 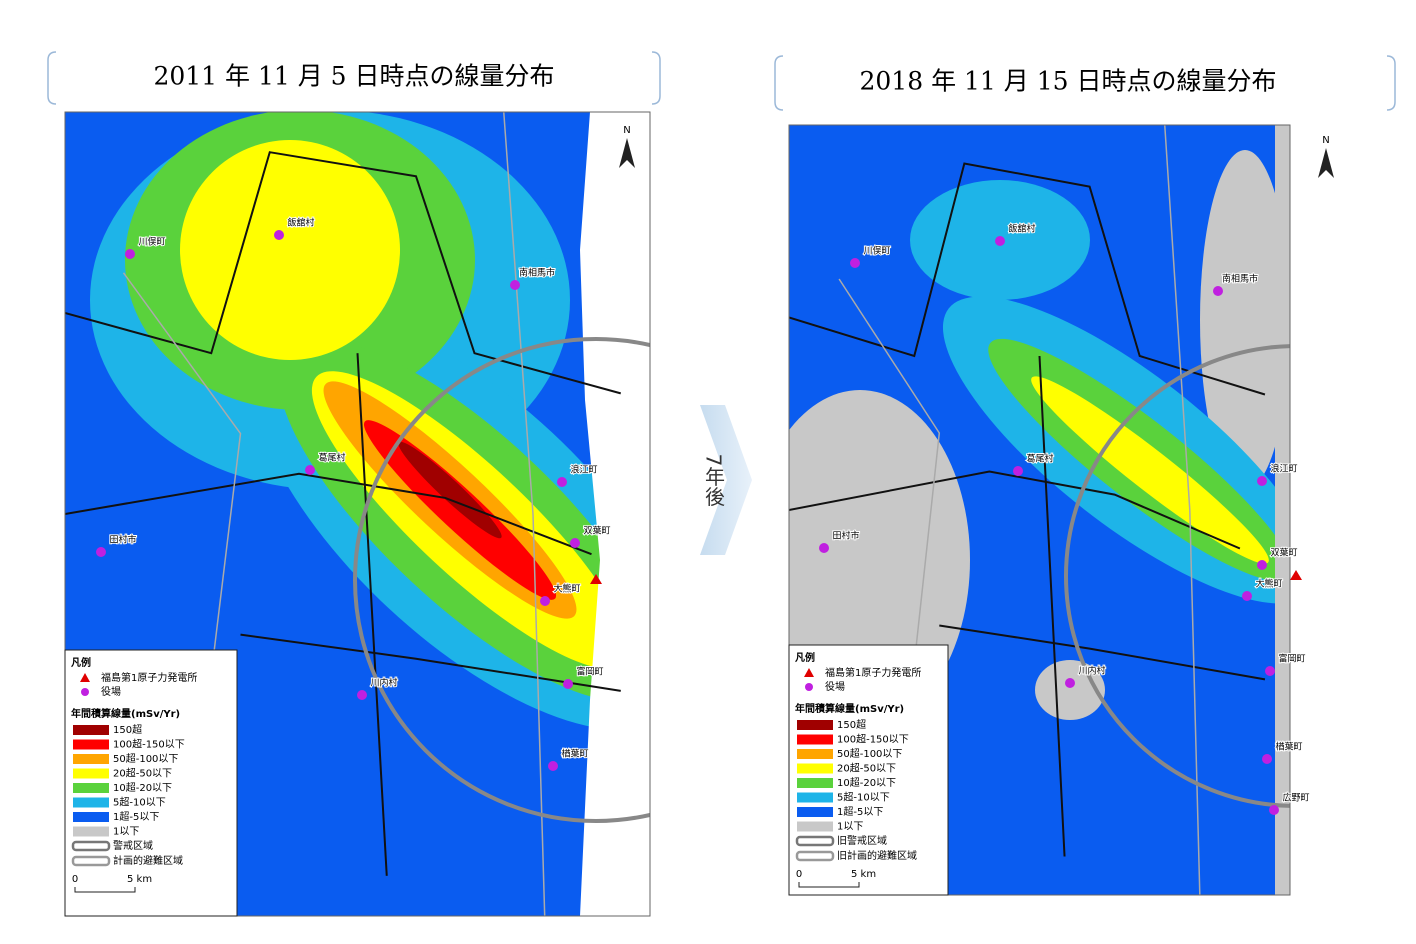 What do you see at coordinates (353, 76) in the screenshot?
I see `map-title: 2011 年 11 月 5 日時点の線量分布` at bounding box center [353, 76].